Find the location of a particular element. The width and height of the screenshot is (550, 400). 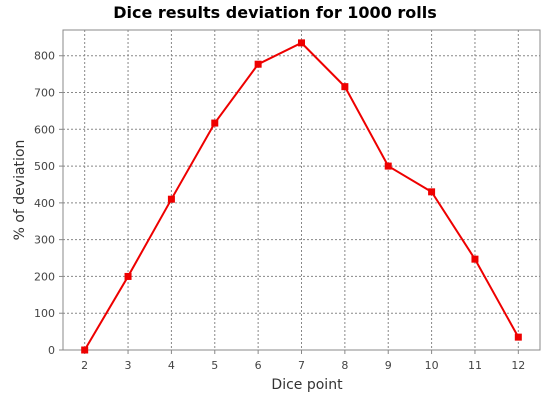

y-tick-label: 100 is located at coordinates (44, 313).